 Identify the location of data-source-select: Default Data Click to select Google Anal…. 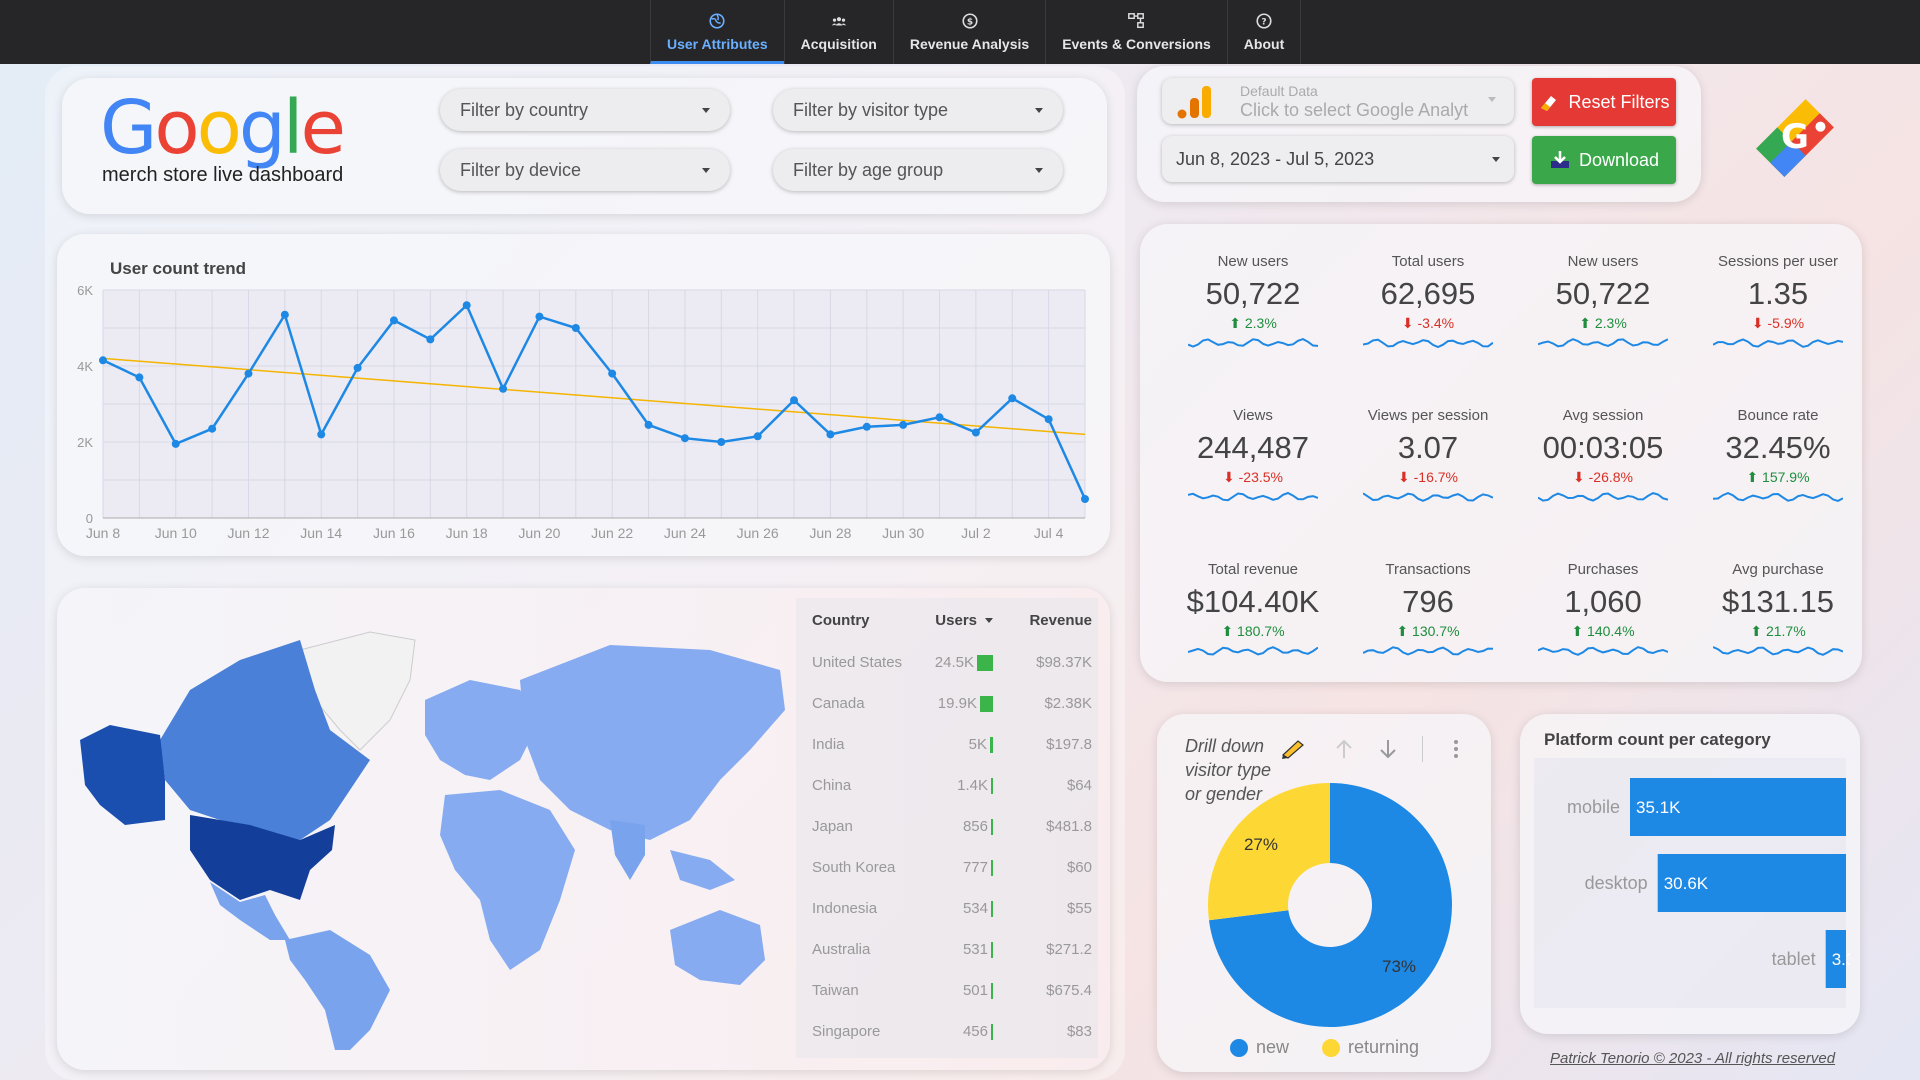
(1338, 101).